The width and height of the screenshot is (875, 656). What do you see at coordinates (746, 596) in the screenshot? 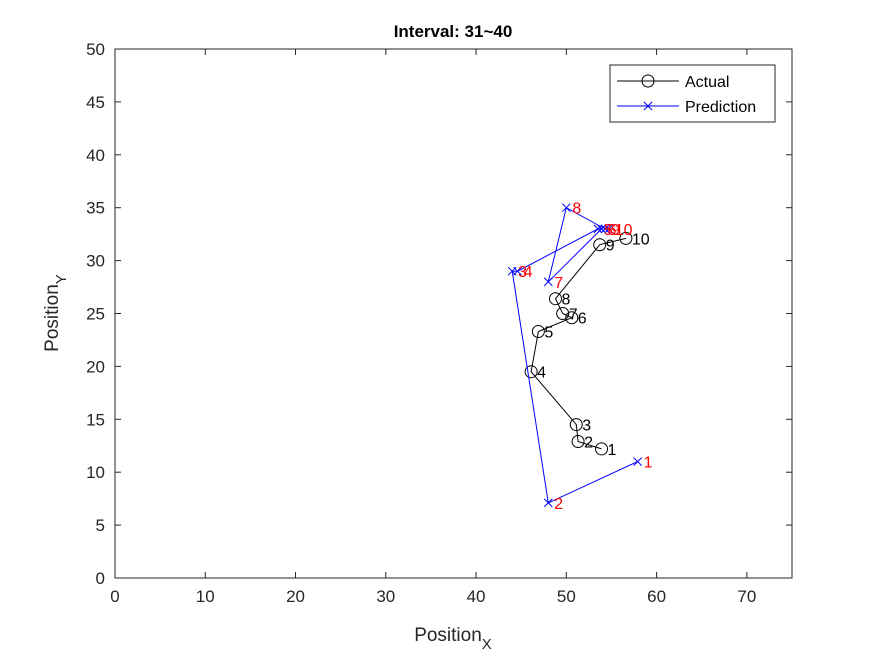
I see `x-tick-label: 70` at bounding box center [746, 596].